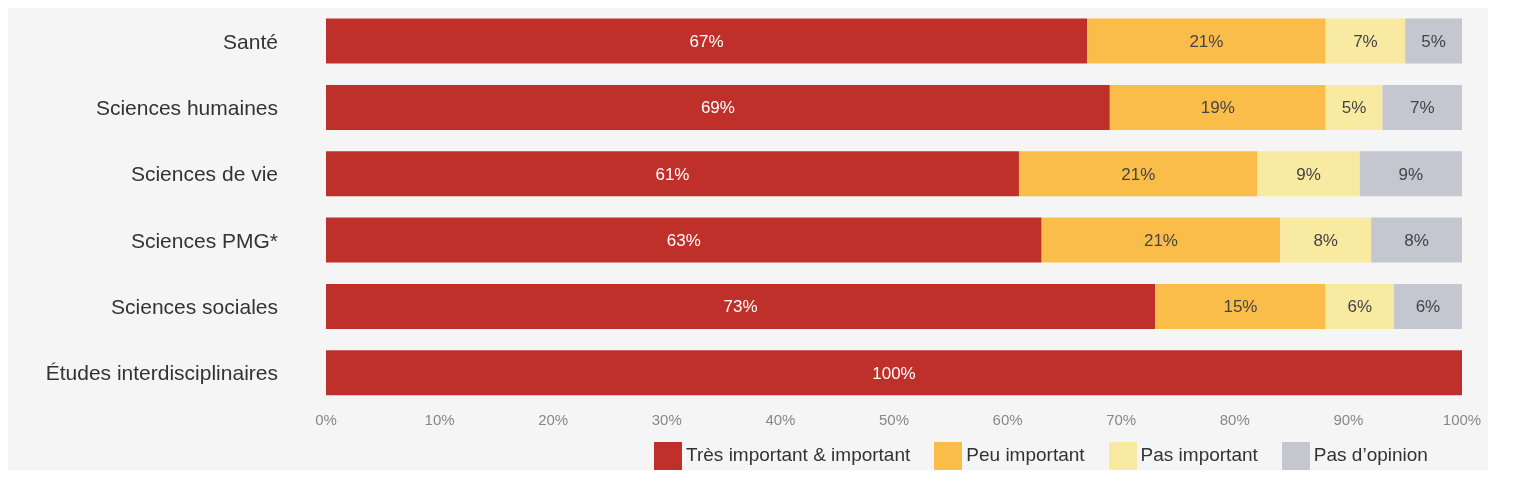 Image resolution: width=1514 pixels, height=484 pixels. I want to click on y-tick-label: Études interdisciplinaires, so click(161, 373).